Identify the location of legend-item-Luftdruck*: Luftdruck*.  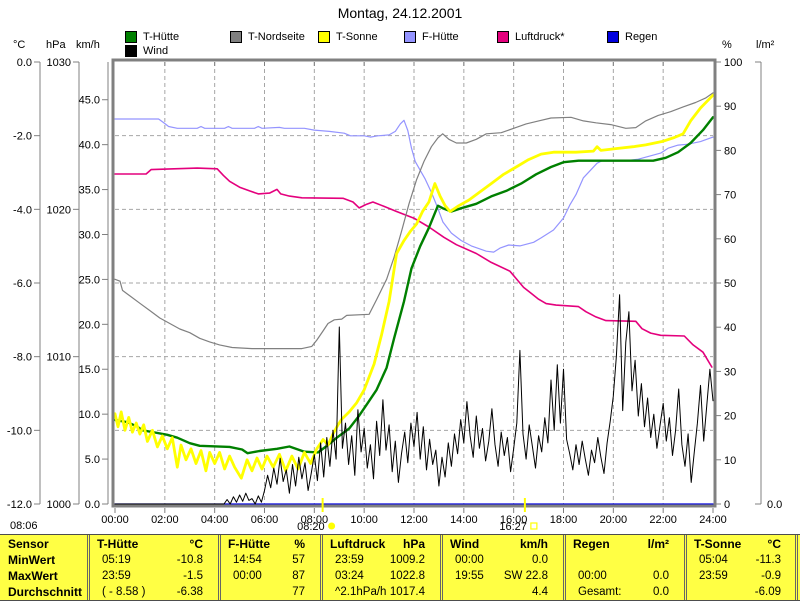
(531, 37).